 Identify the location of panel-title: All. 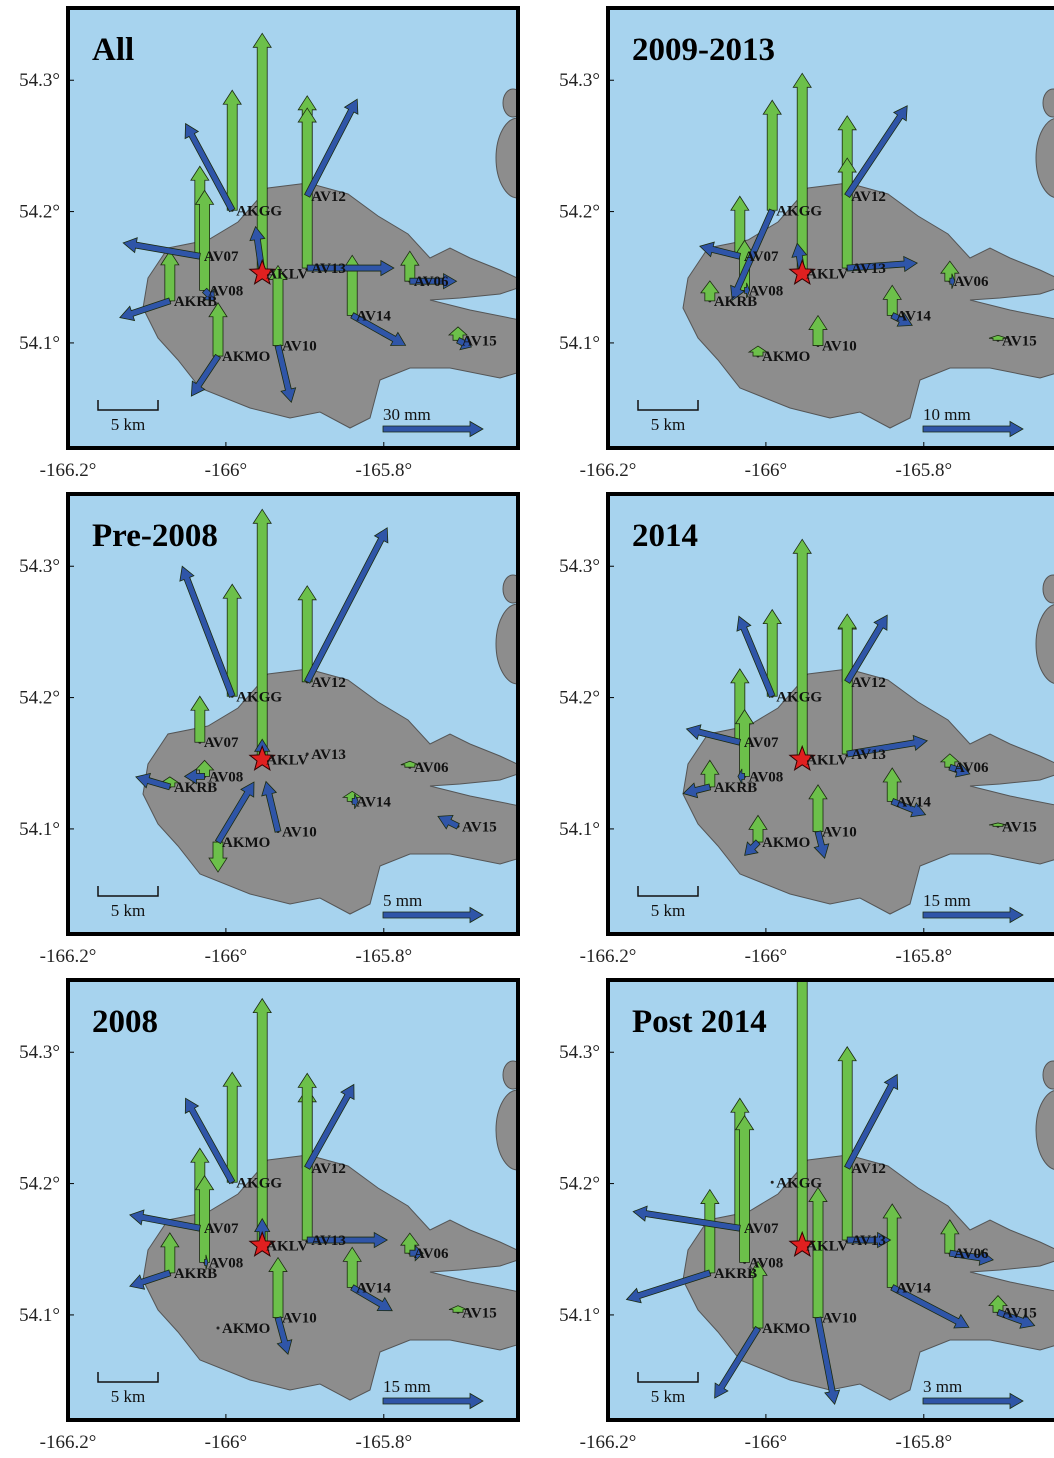
(113, 50).